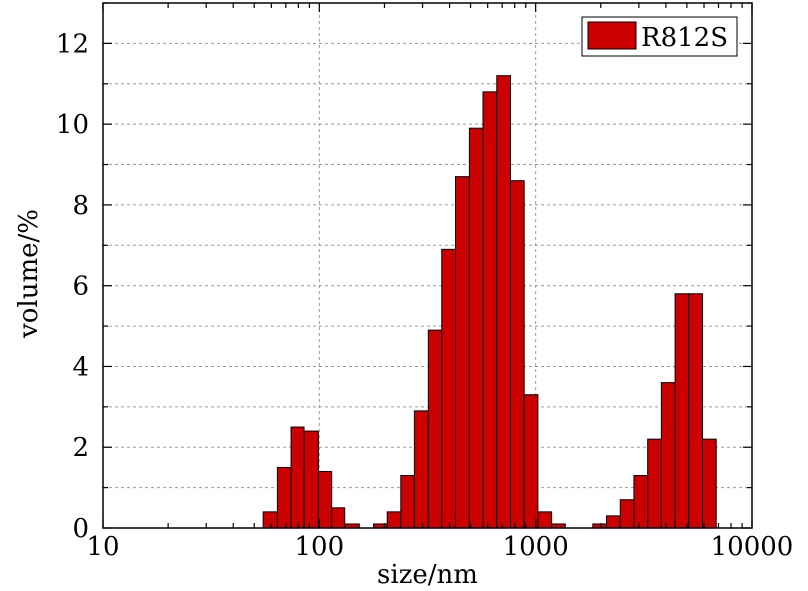 Image resolution: width=808 pixels, height=591 pixels. What do you see at coordinates (29, 274) in the screenshot?
I see `y-axis-label: volume/%` at bounding box center [29, 274].